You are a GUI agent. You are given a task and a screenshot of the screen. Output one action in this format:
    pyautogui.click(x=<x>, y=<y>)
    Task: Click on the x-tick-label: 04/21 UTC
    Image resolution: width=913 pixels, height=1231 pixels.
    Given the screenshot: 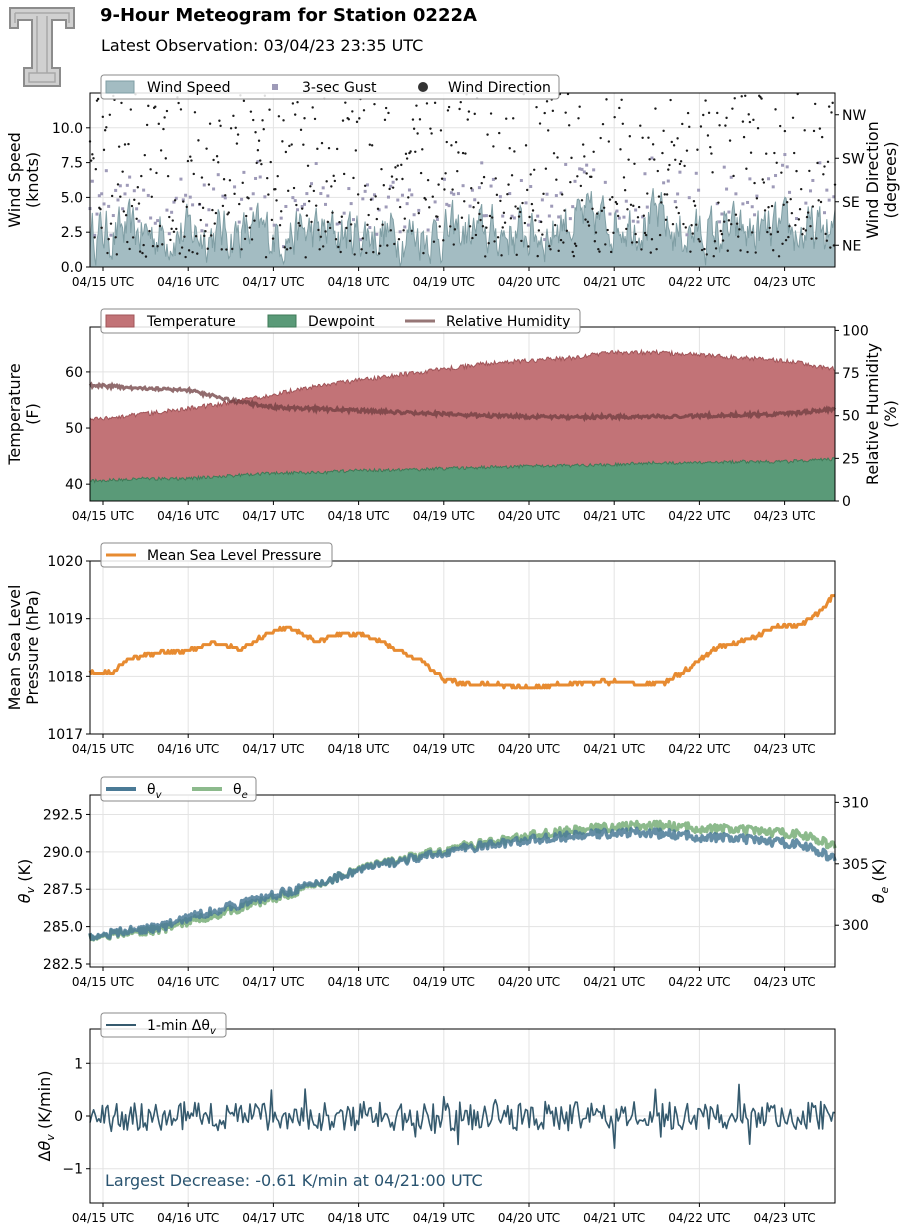 What is the action you would take?
    pyautogui.click(x=614, y=982)
    